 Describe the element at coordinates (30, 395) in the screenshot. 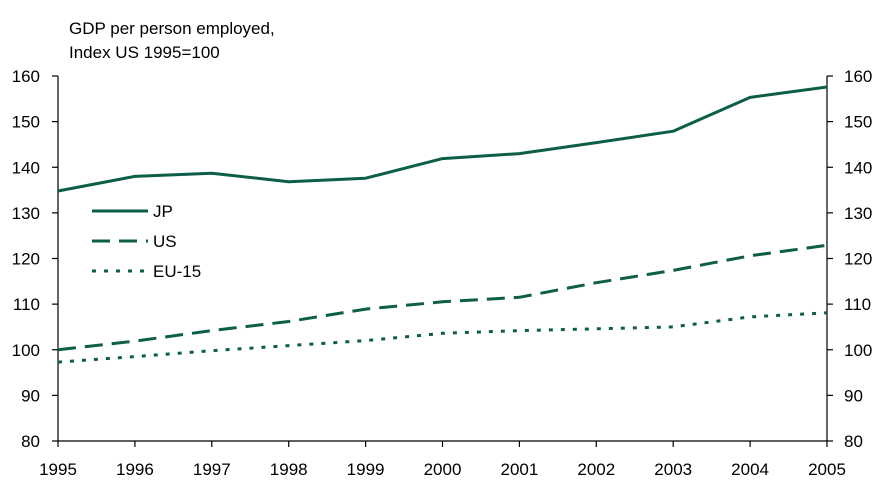

I see `y-tick-label-left: 90` at that location.